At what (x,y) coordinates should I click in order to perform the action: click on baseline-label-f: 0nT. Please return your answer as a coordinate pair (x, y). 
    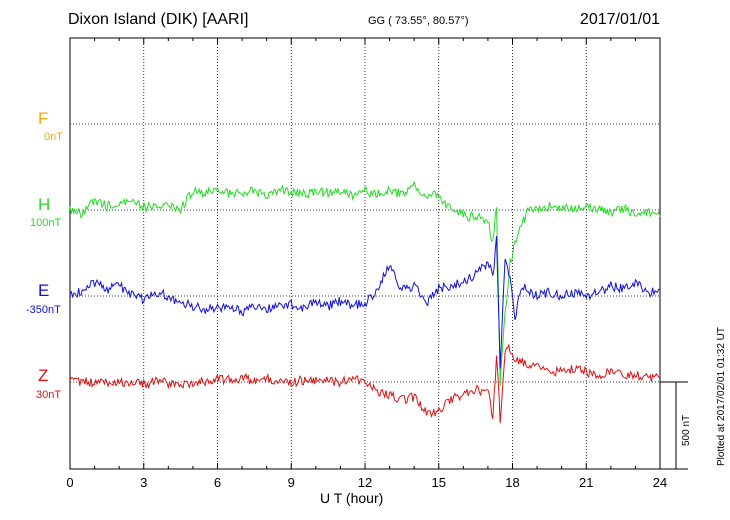
    Looking at the image, I should click on (53, 137).